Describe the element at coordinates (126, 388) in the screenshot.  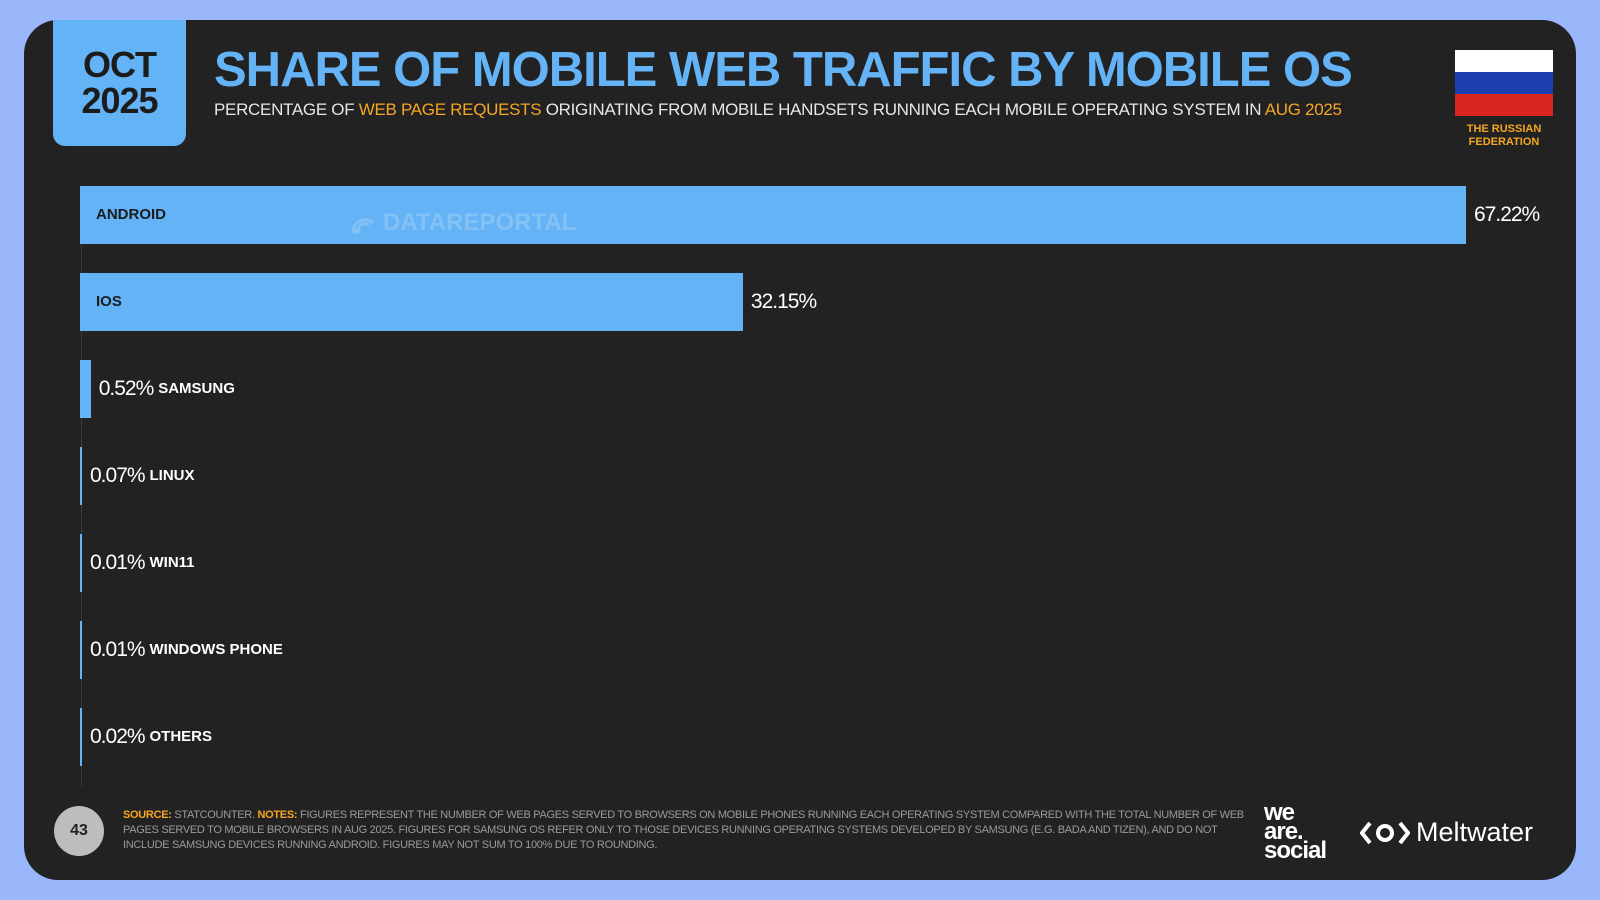
I see `value-label: 0.52%` at that location.